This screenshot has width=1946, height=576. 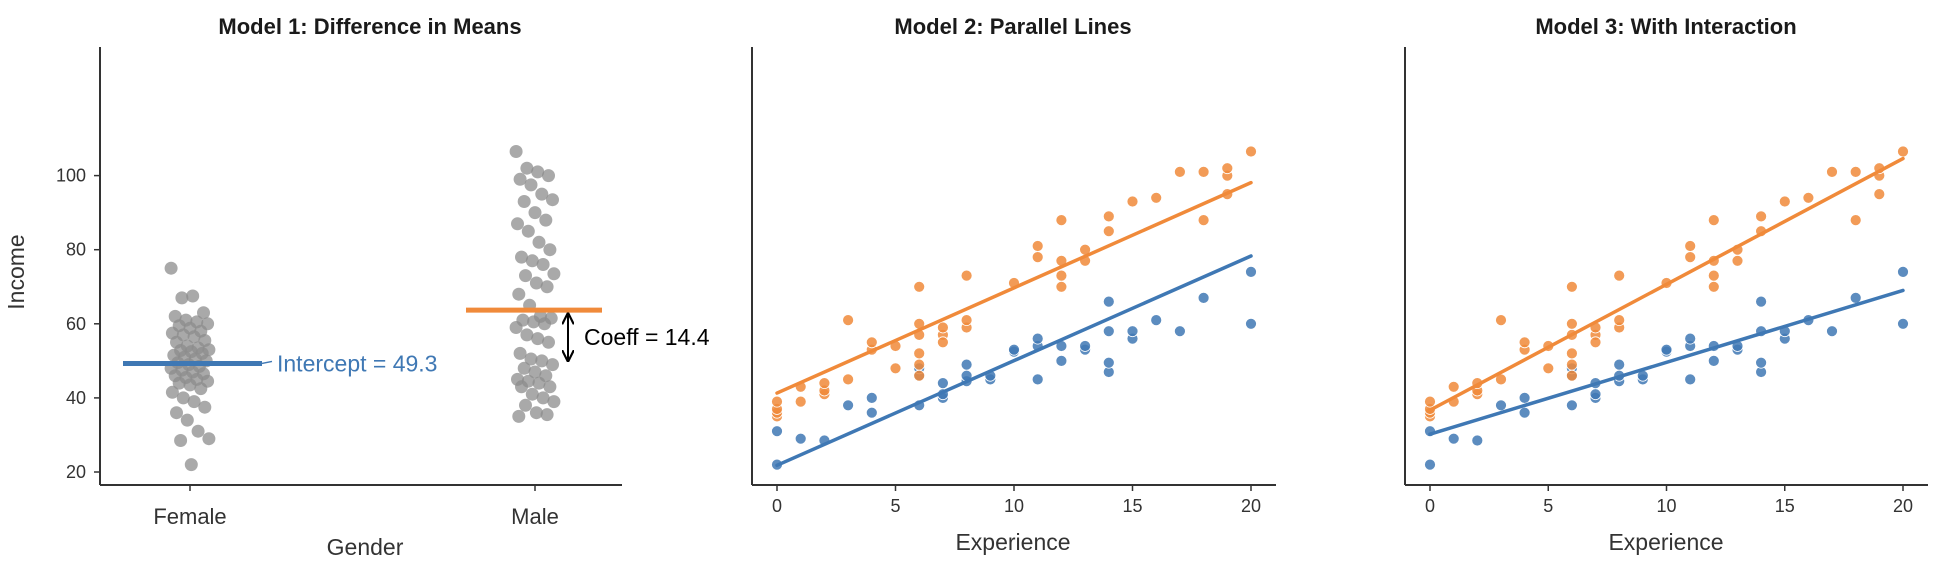 What do you see at coordinates (485, 345) in the screenshot?
I see `panel-1-annotations: Intercept = 49.3 Coeff = 14.4` at bounding box center [485, 345].